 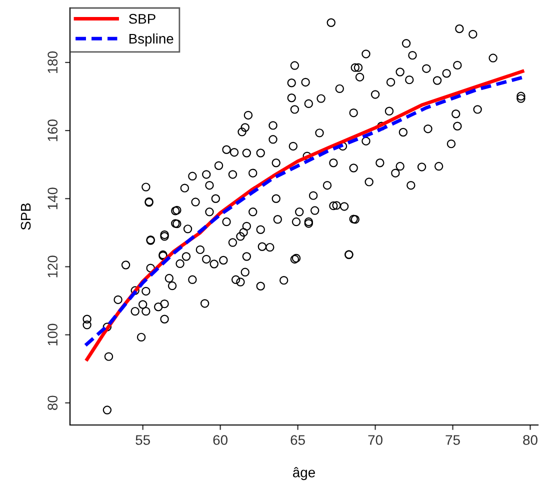 What do you see at coordinates (143, 440) in the screenshot?
I see `x-tick-label: 55` at bounding box center [143, 440].